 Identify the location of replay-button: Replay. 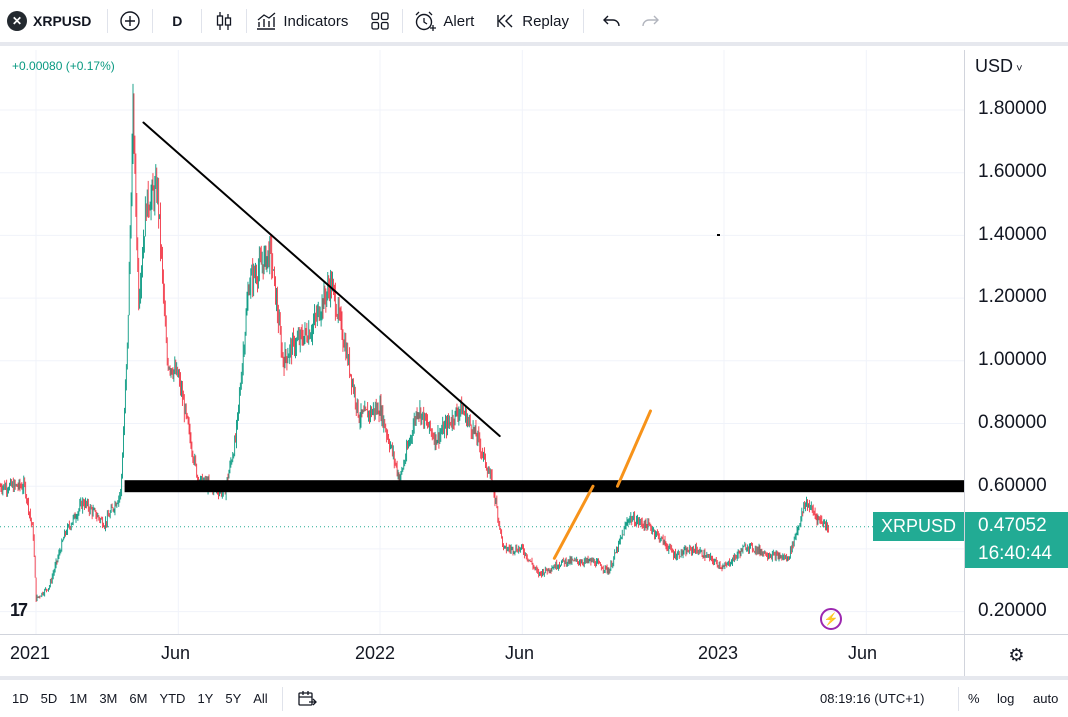
(532, 22).